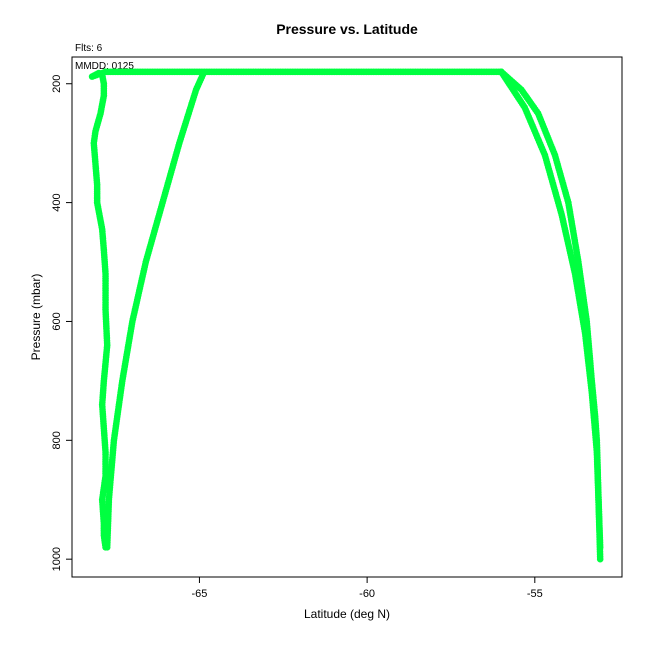  I want to click on flights-annotation: Flts: 6, so click(89, 48).